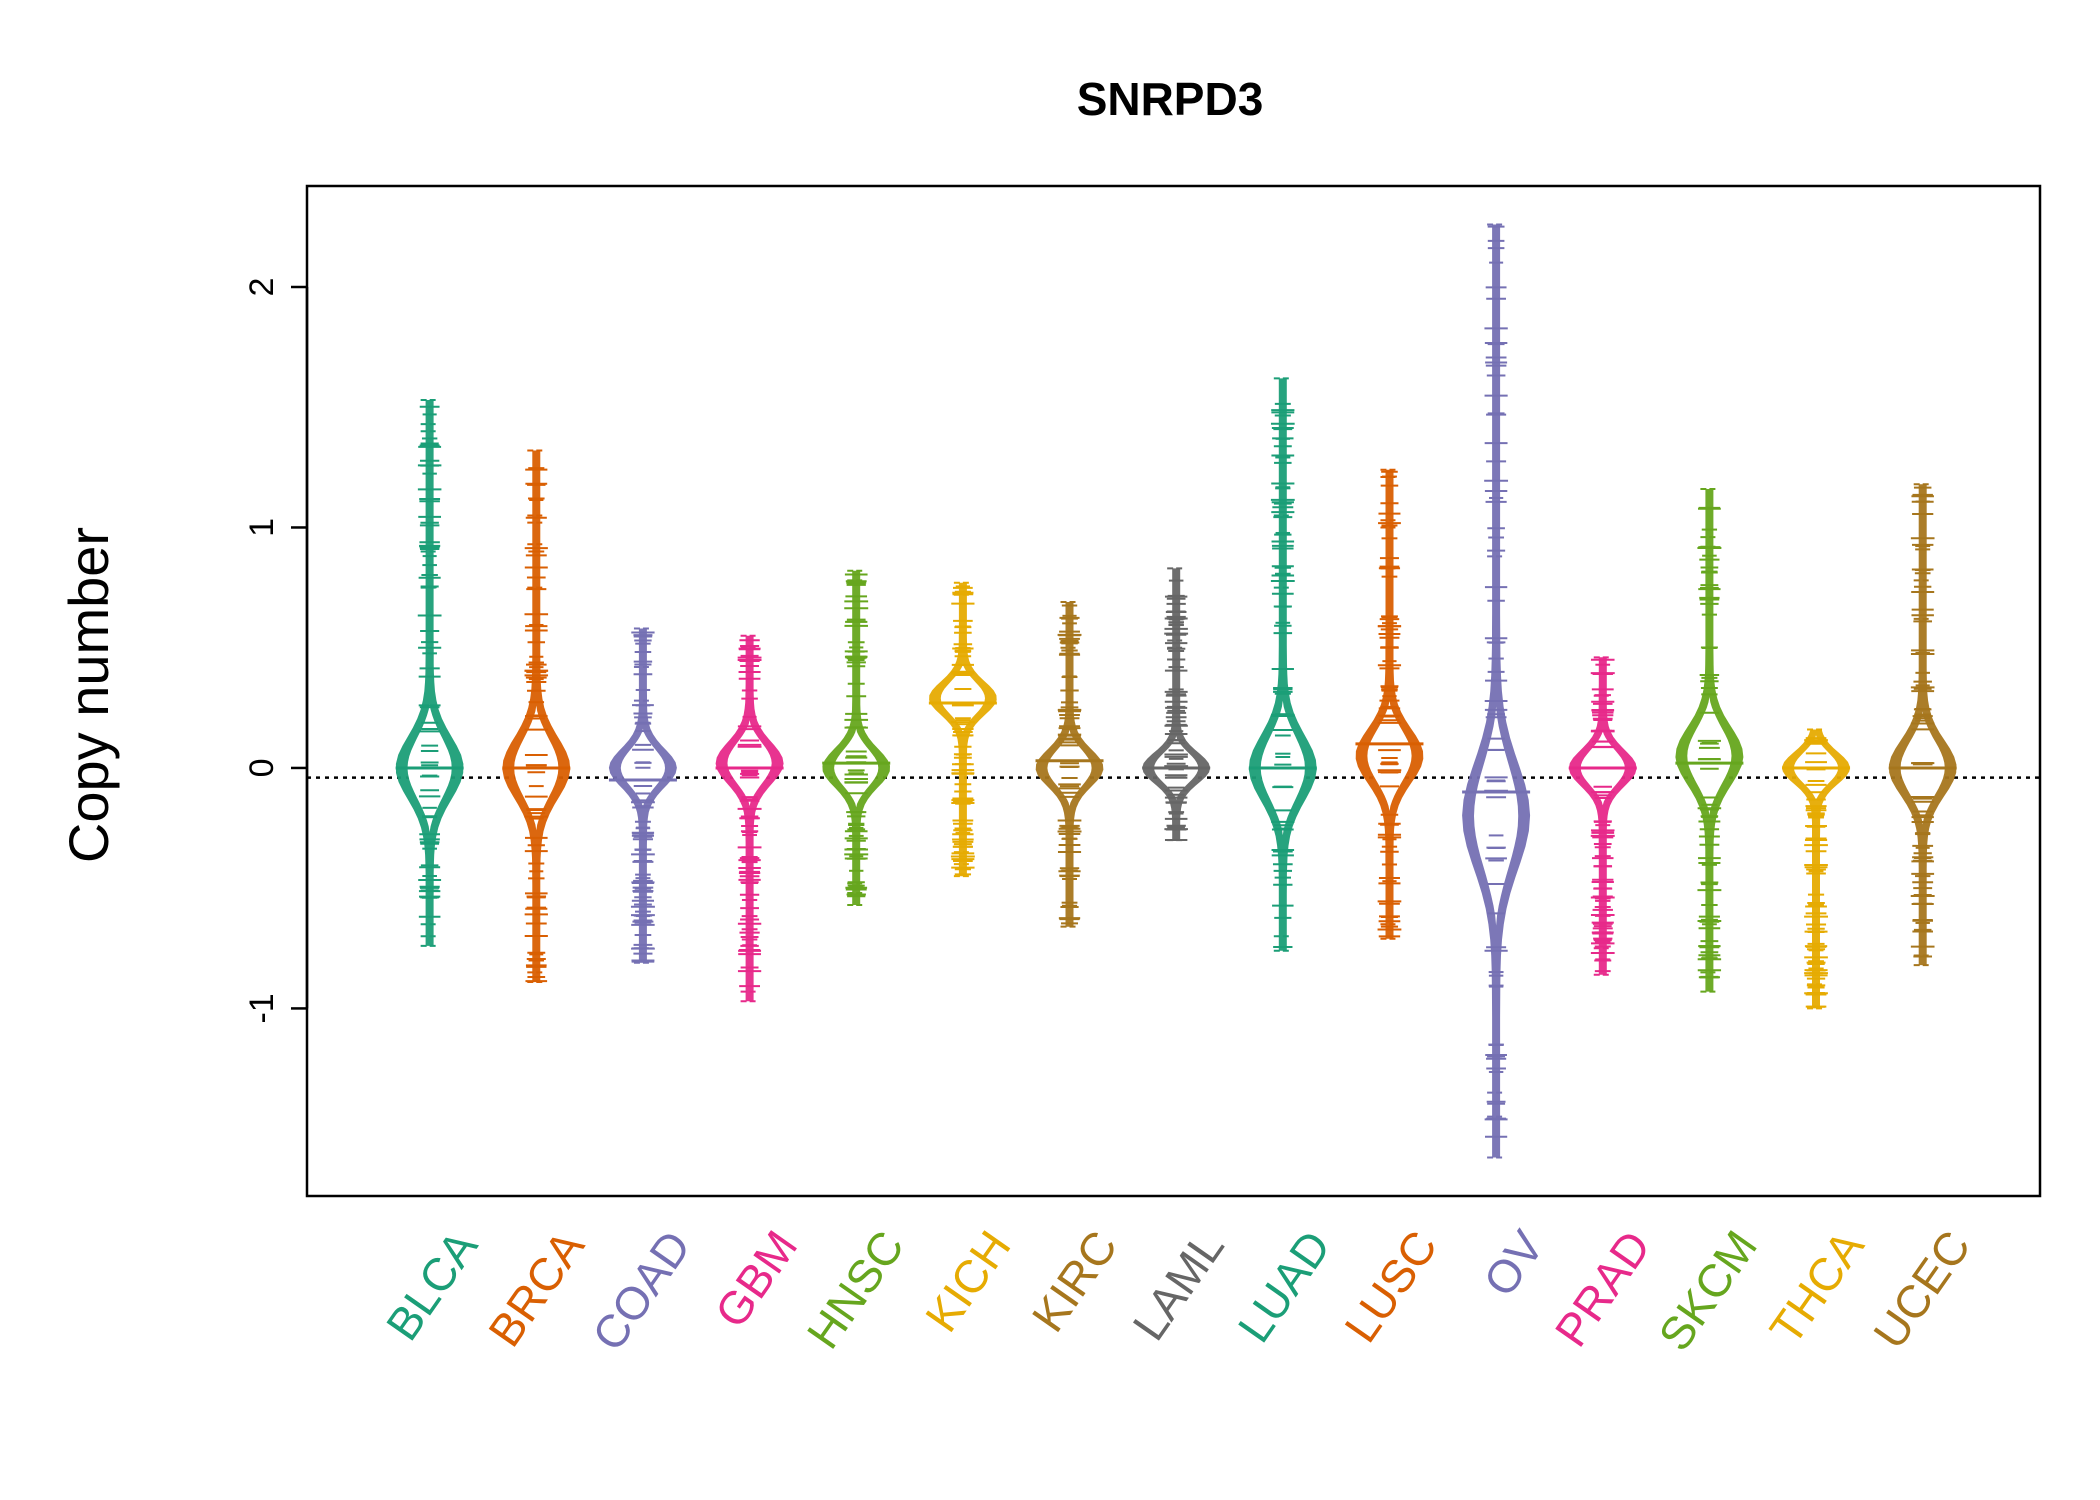 Image resolution: width=2100 pixels, height=1500 pixels. What do you see at coordinates (432, 1285) in the screenshot?
I see `x-tick-label-blca: BLCA` at bounding box center [432, 1285].